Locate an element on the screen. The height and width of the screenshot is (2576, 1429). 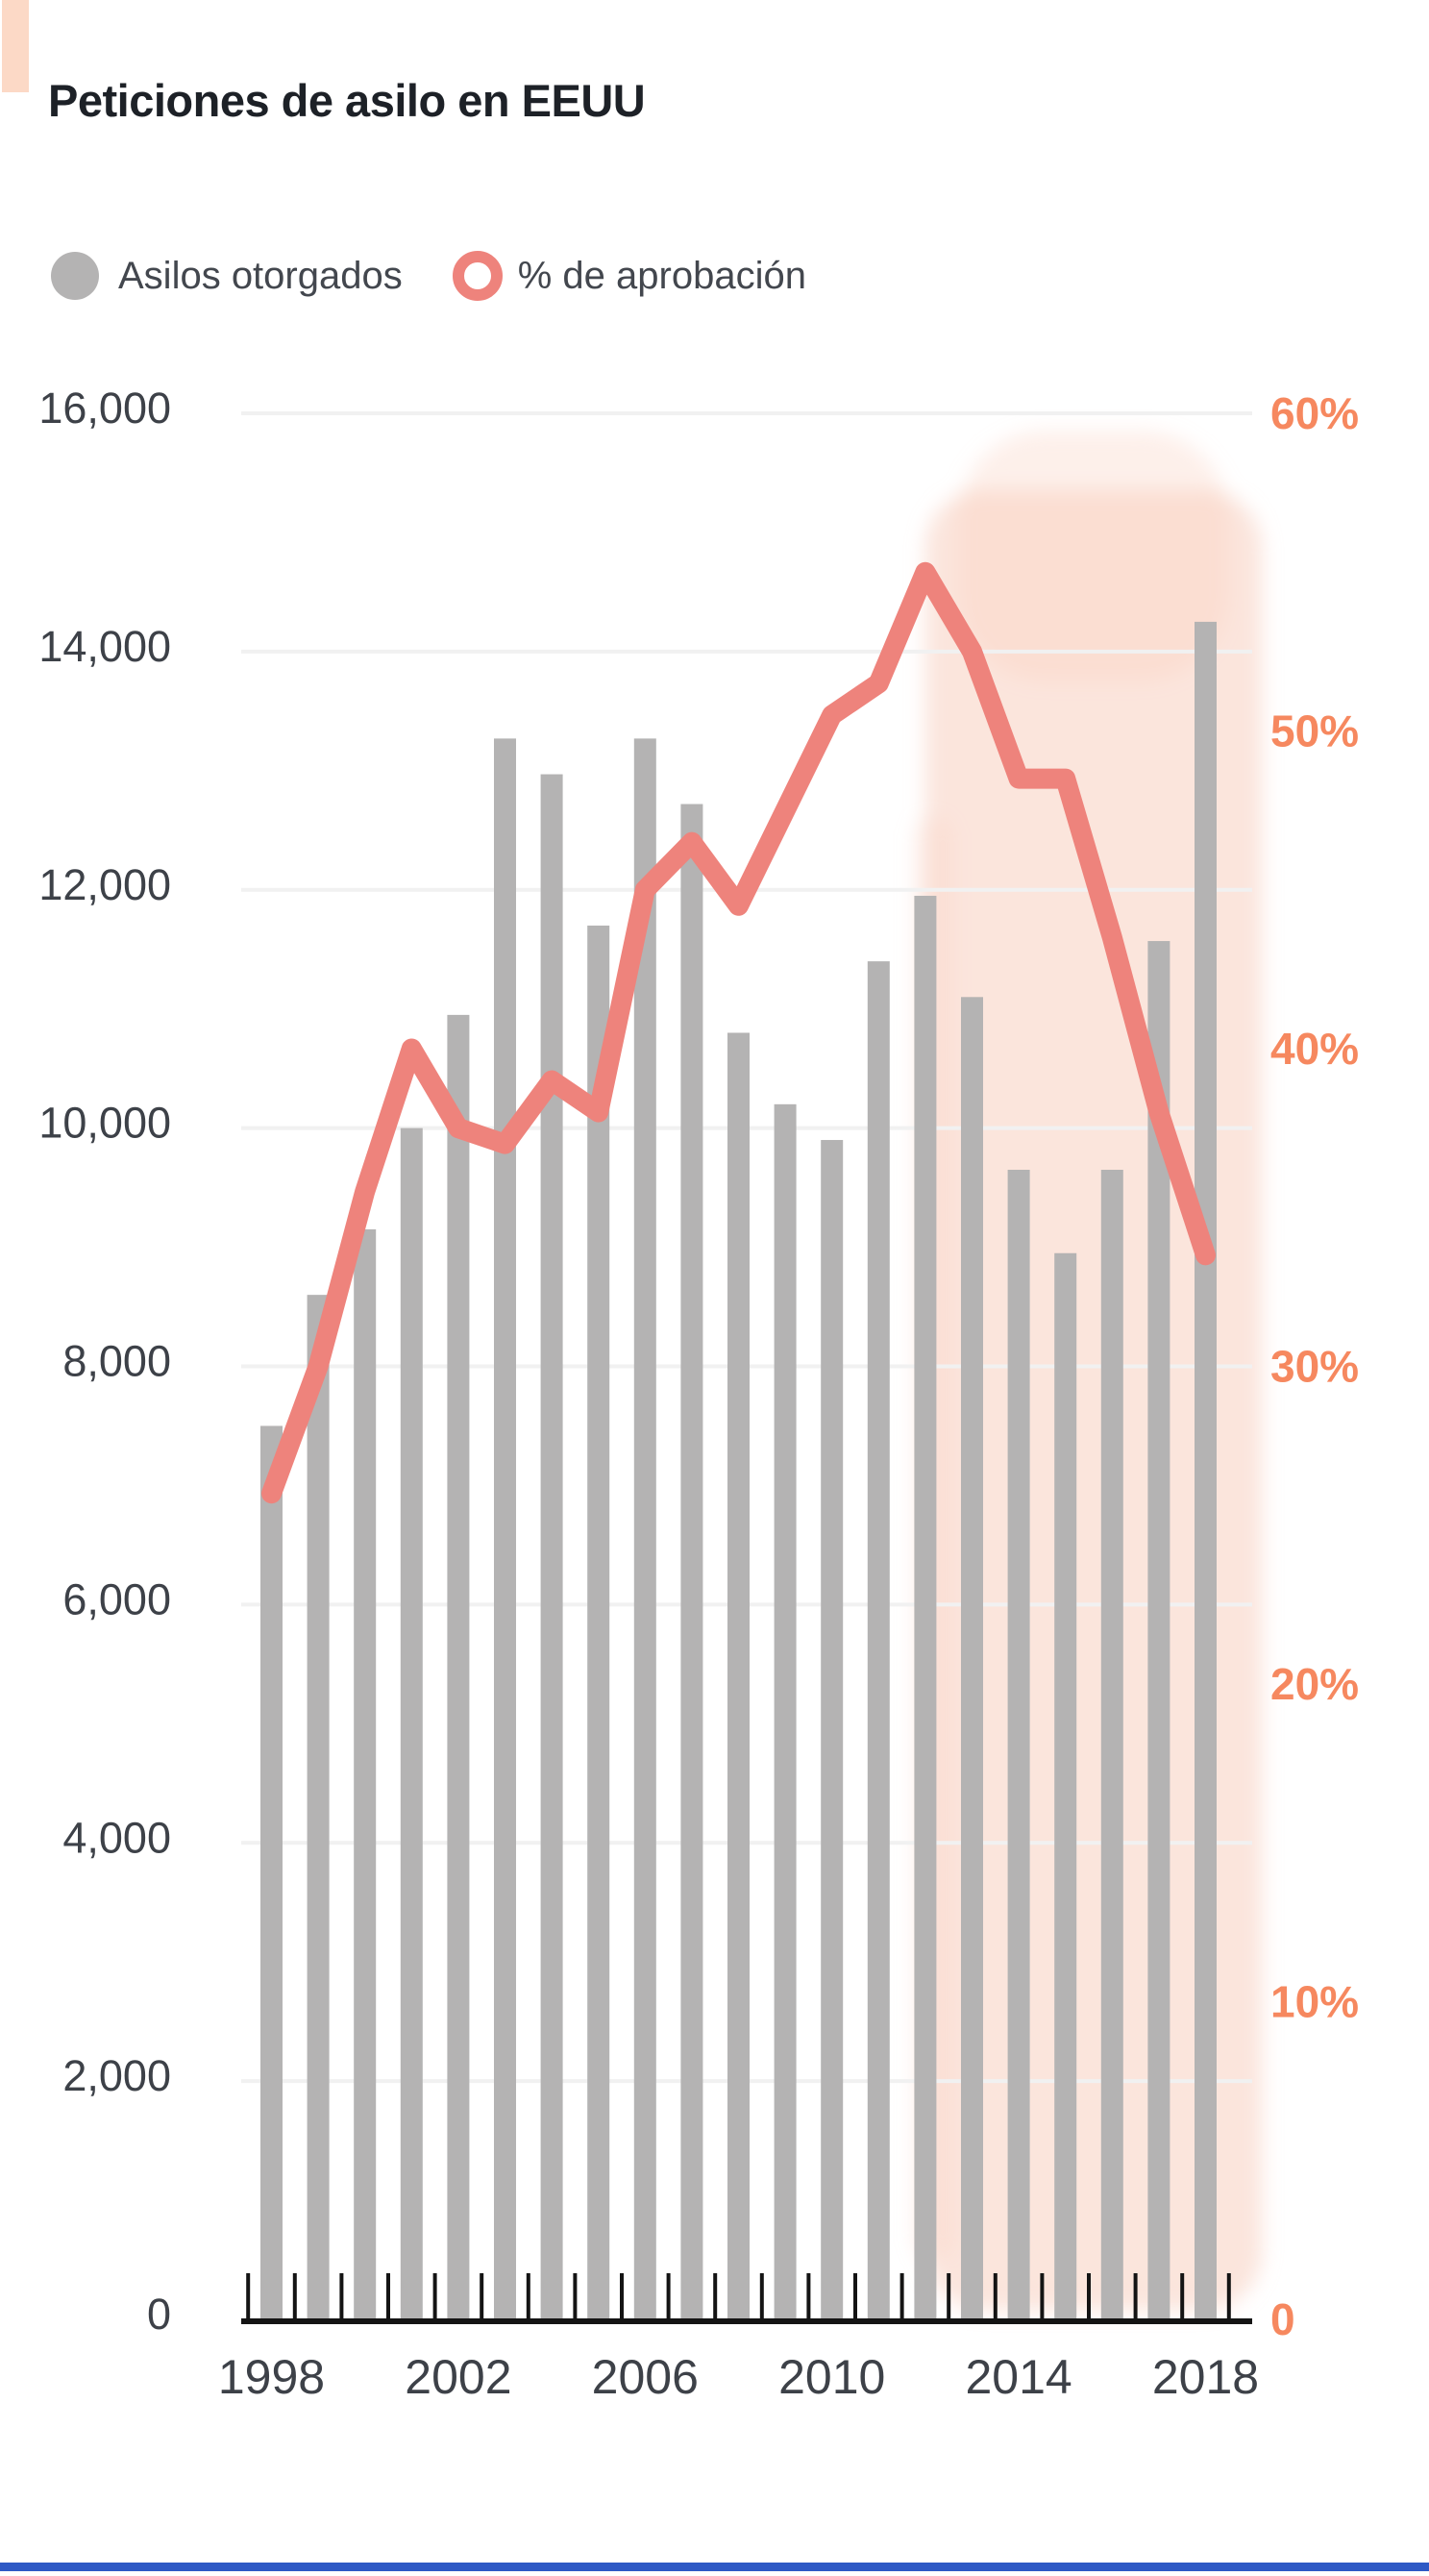
right-axis-tick-label: 60% is located at coordinates (1314, 413).